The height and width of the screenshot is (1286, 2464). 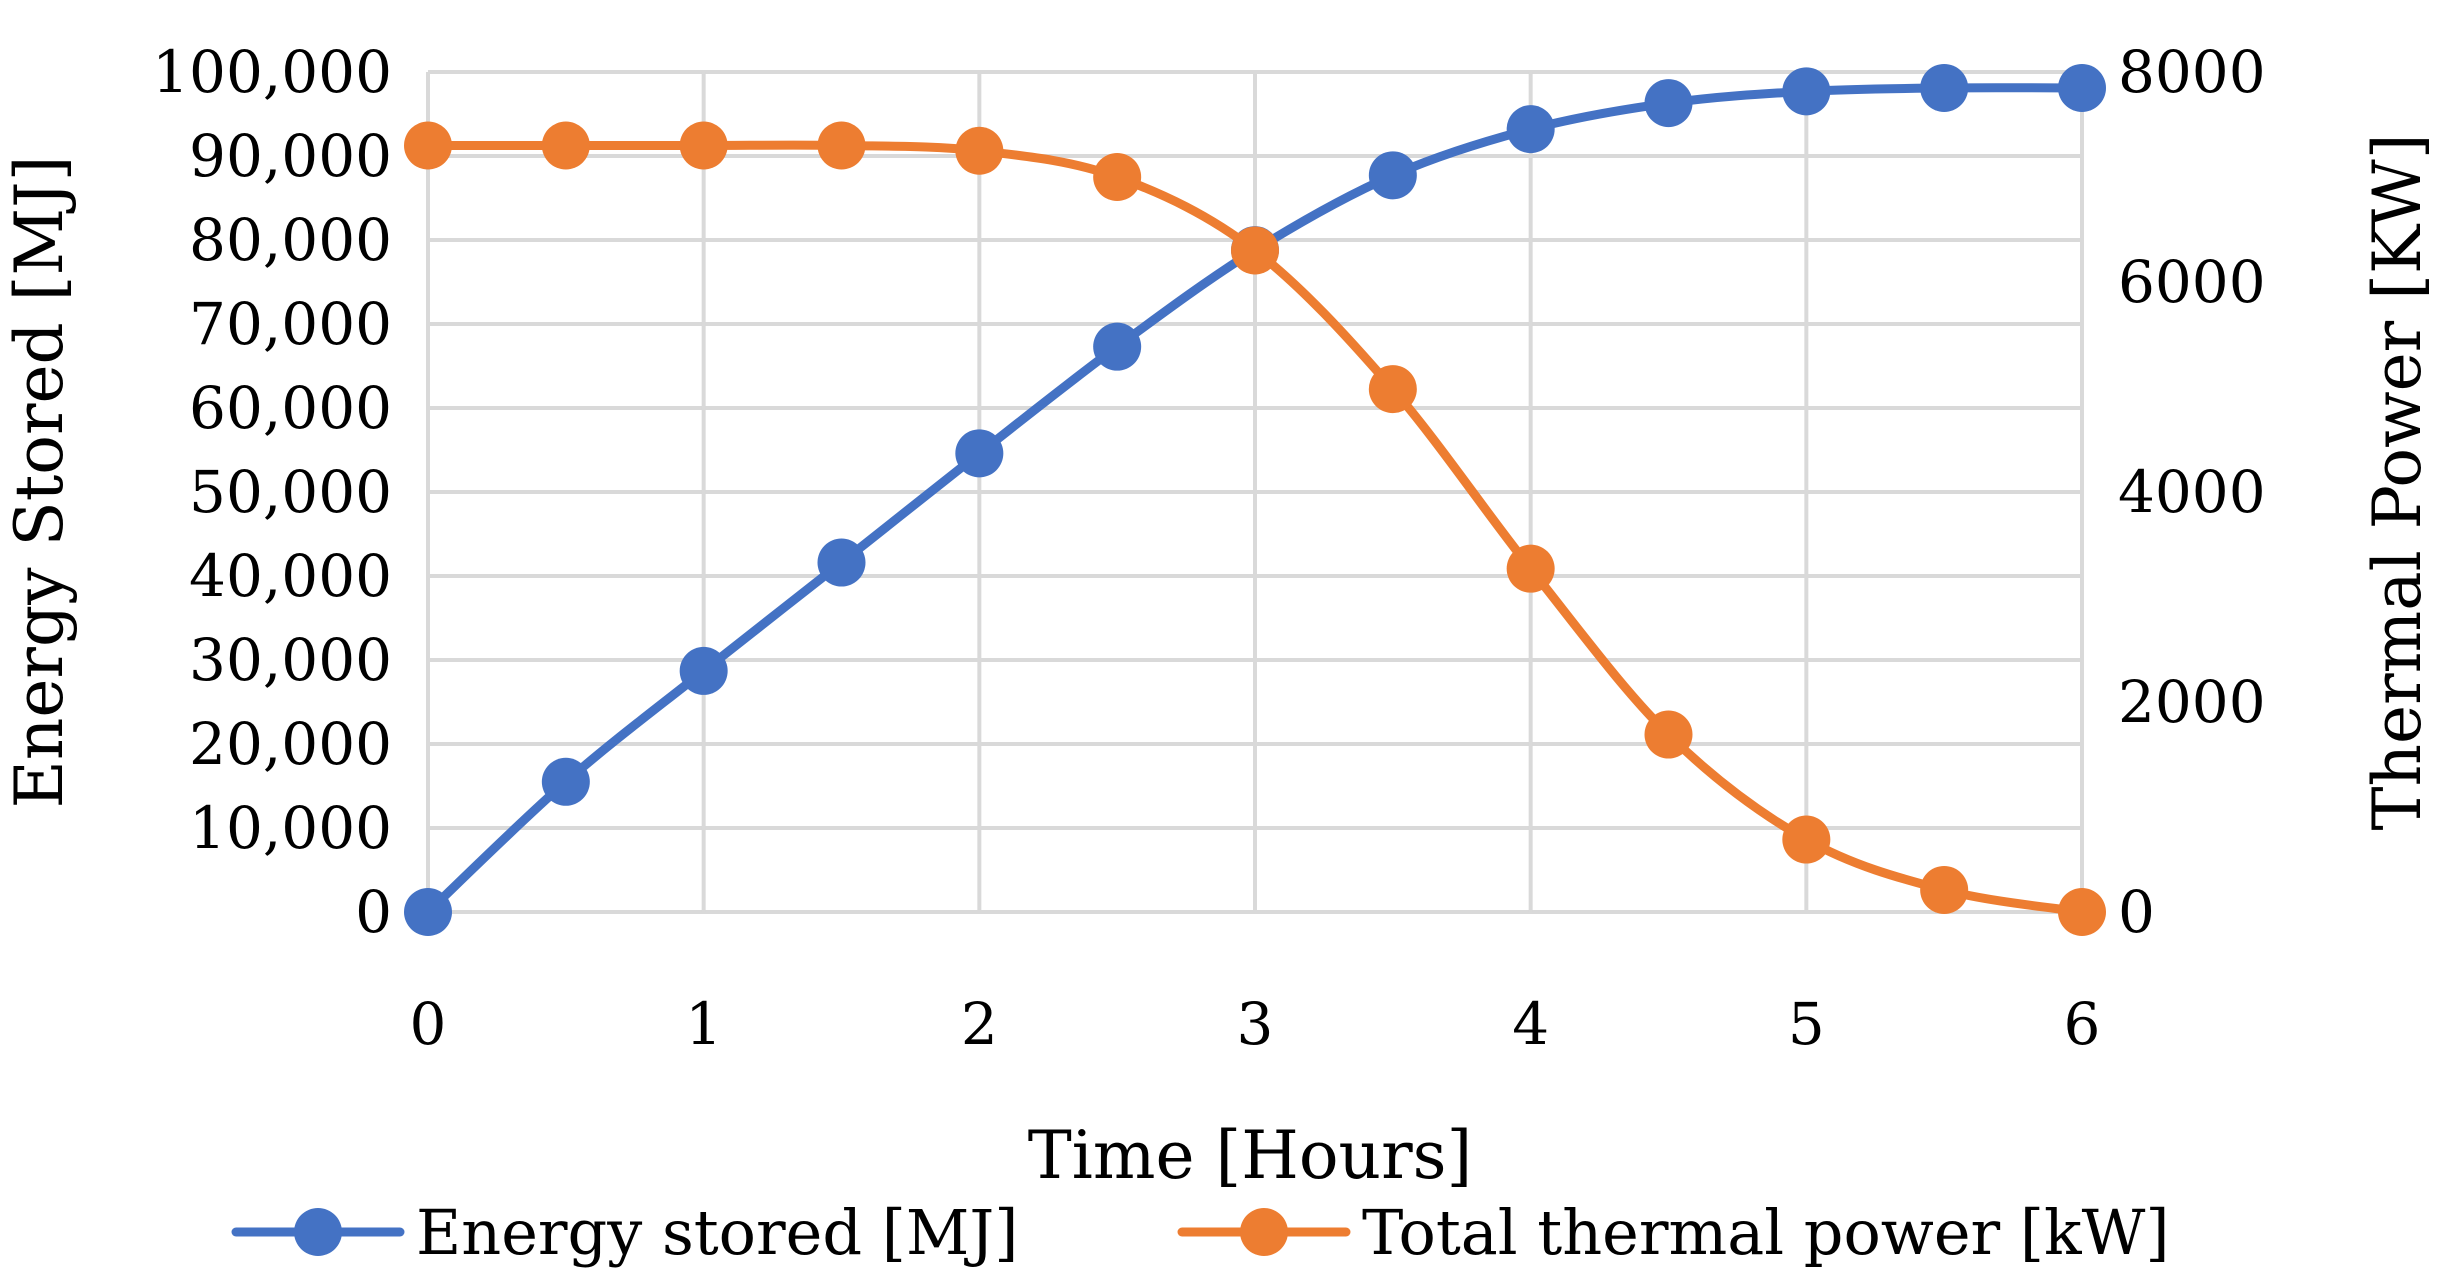 I want to click on y-right-tick-label: 4000, so click(x=2192, y=492).